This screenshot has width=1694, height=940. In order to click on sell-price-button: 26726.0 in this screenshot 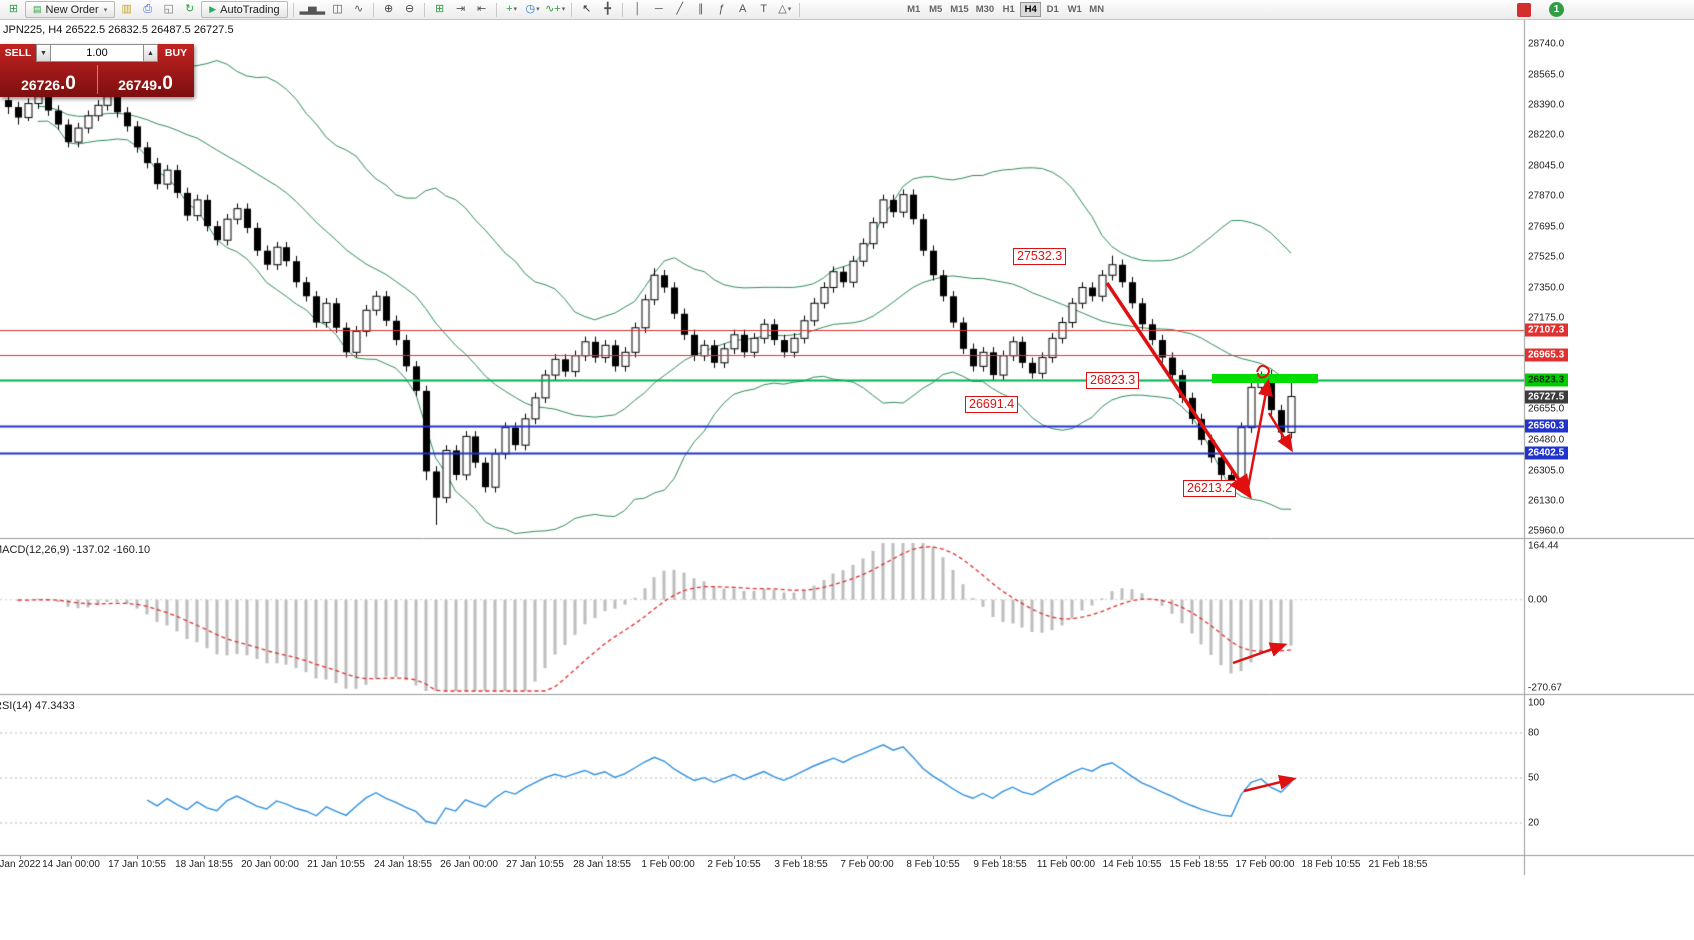, I will do `click(48, 79)`.